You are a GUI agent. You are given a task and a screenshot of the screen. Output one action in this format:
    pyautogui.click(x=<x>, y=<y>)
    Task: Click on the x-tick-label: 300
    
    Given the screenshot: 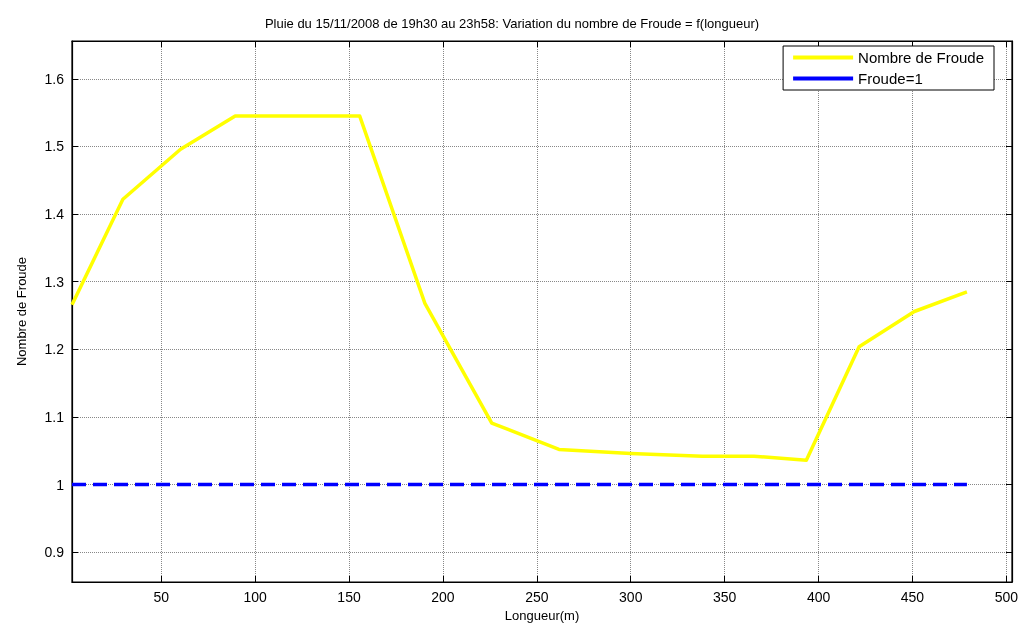 What is the action you would take?
    pyautogui.click(x=631, y=597)
    